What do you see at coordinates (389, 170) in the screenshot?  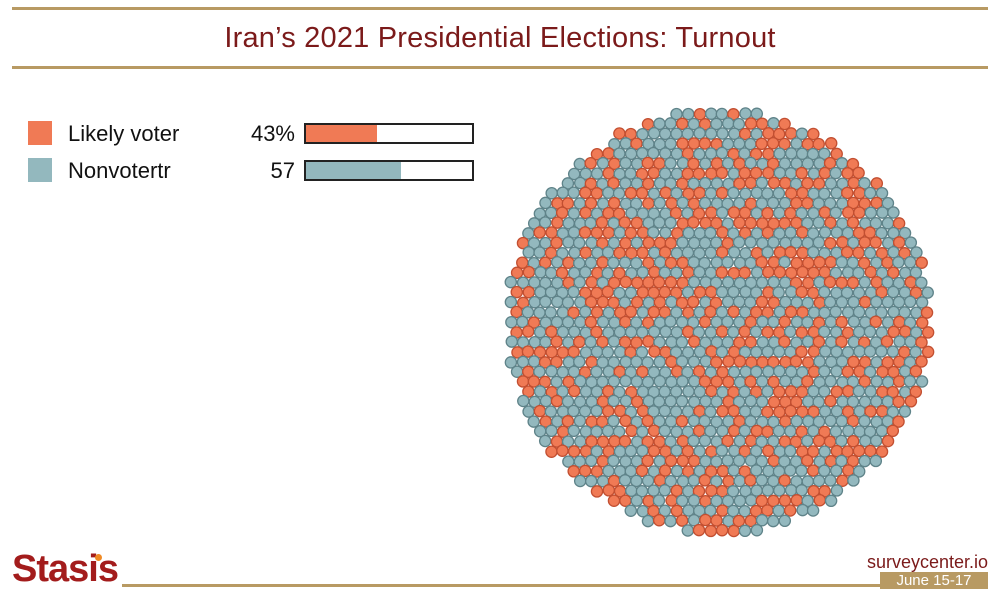 I see `bar-track-nonvoter` at bounding box center [389, 170].